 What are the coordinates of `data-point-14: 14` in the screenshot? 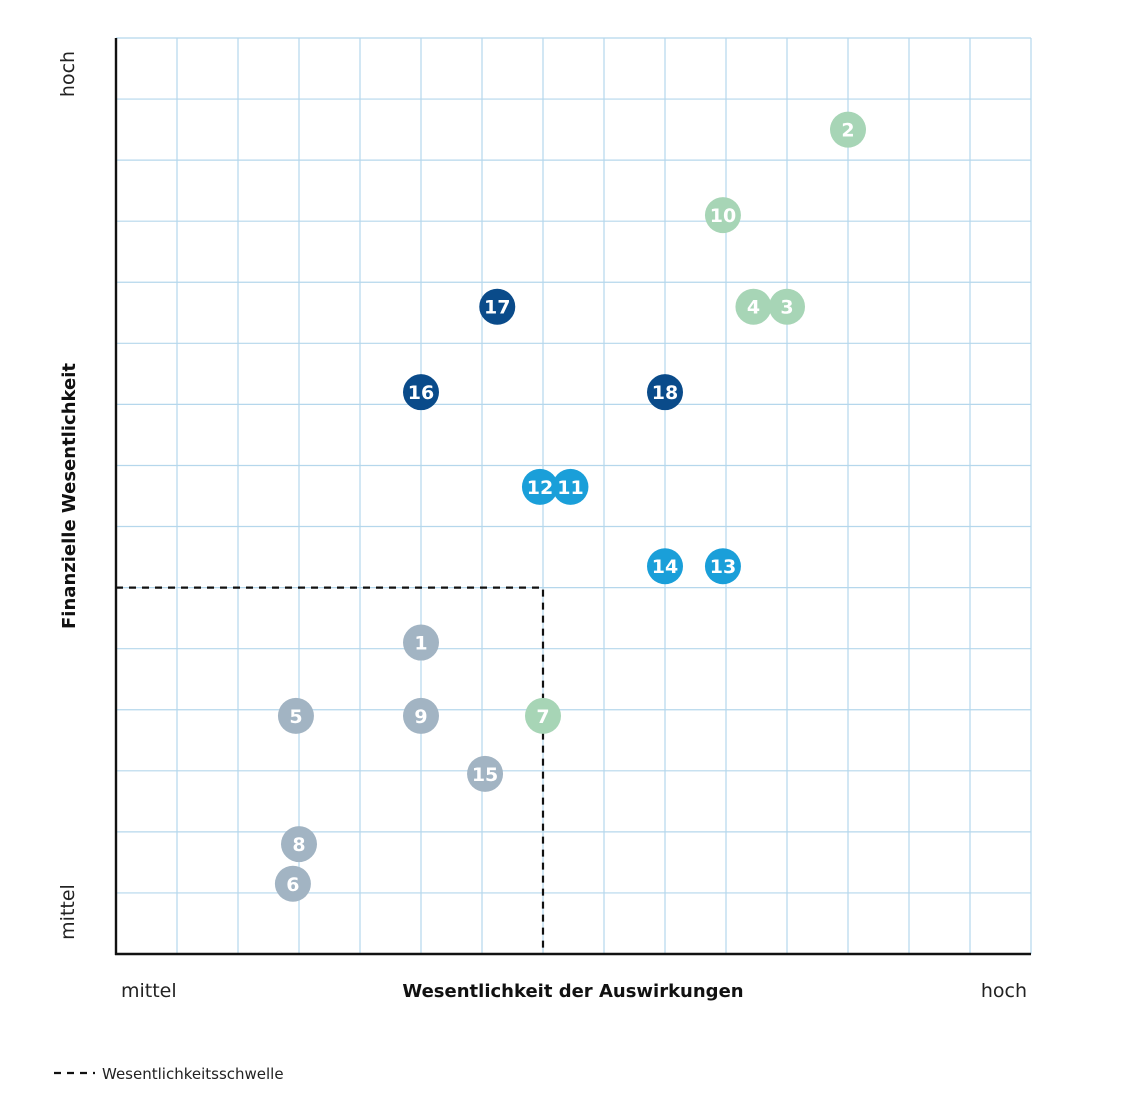 It's located at (665, 566).